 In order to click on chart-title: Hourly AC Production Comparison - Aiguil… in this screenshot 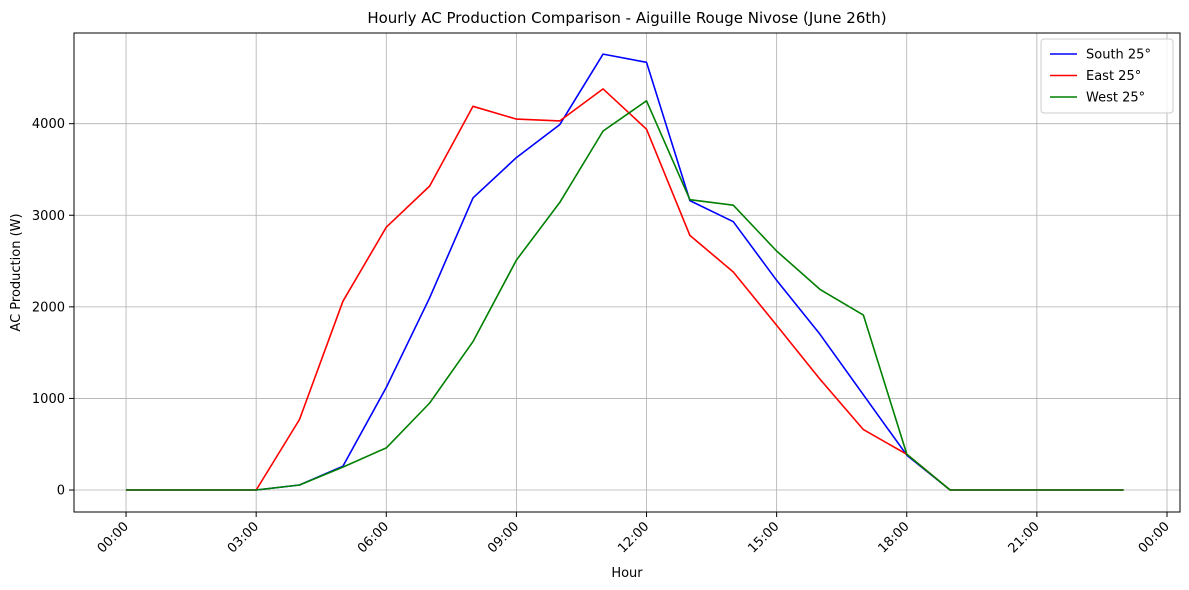, I will do `click(626, 18)`.